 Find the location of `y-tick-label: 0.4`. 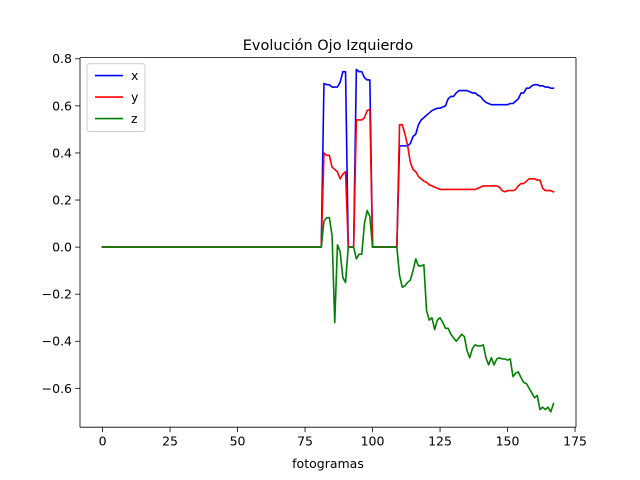

y-tick-label: 0.4 is located at coordinates (62, 152).